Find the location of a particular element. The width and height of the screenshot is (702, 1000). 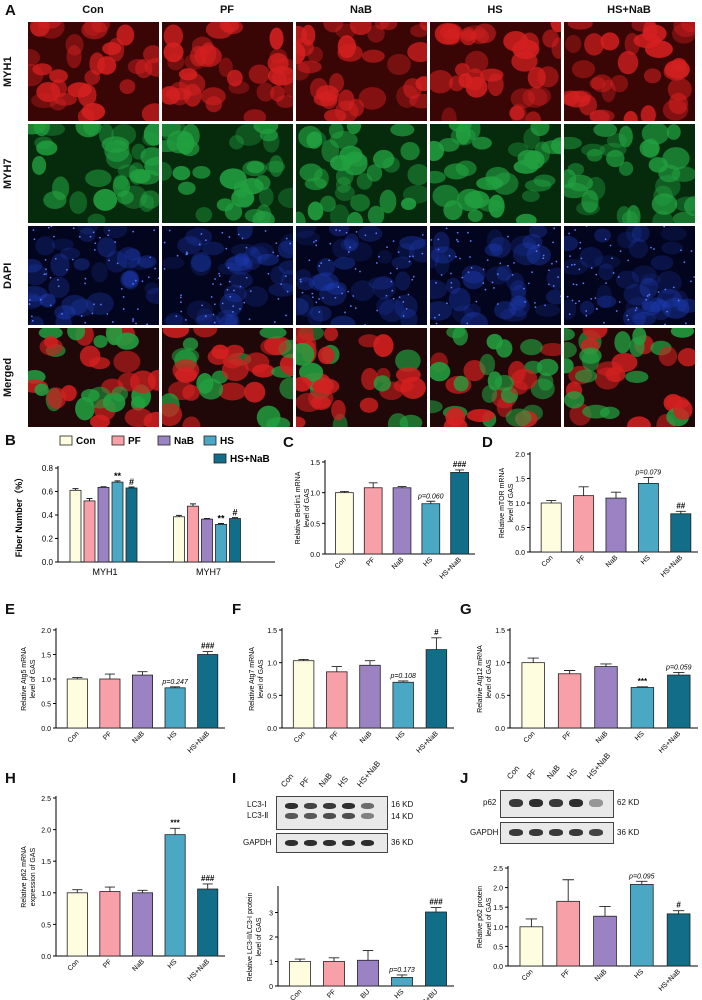

col-header-pf: PF is located at coordinates (227, 10).